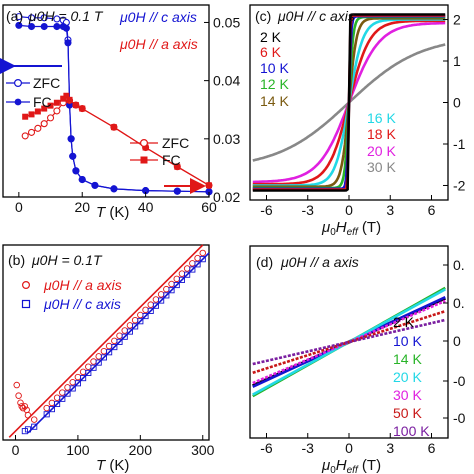 This screenshot has height=474, width=474. Describe the element at coordinates (459, 418) in the screenshot. I see `panel-d-y-tick-label: -0` at that location.